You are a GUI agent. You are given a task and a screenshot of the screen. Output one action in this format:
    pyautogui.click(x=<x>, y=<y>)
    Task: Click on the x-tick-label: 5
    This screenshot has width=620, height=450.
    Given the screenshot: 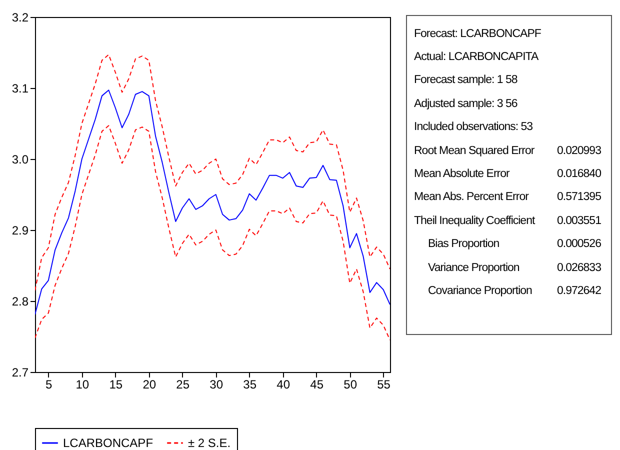 What is the action you would take?
    pyautogui.click(x=49, y=385)
    